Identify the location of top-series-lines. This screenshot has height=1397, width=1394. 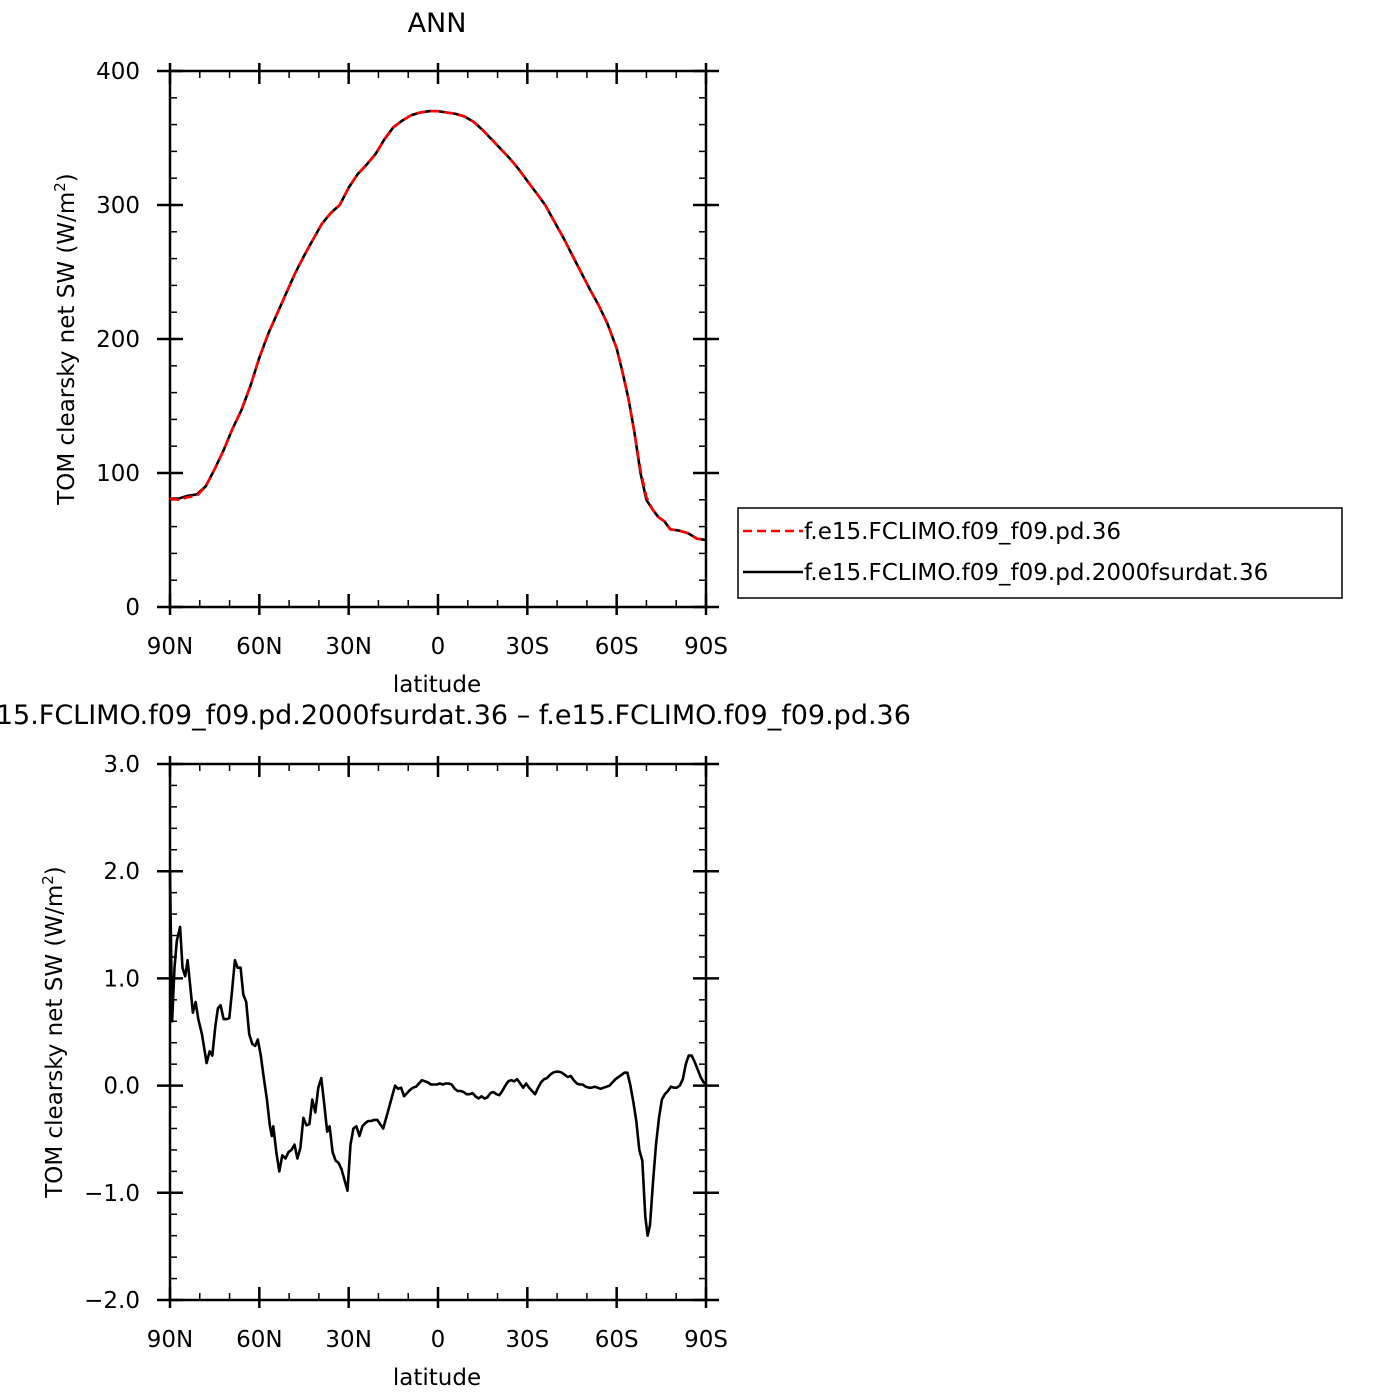
(438, 325).